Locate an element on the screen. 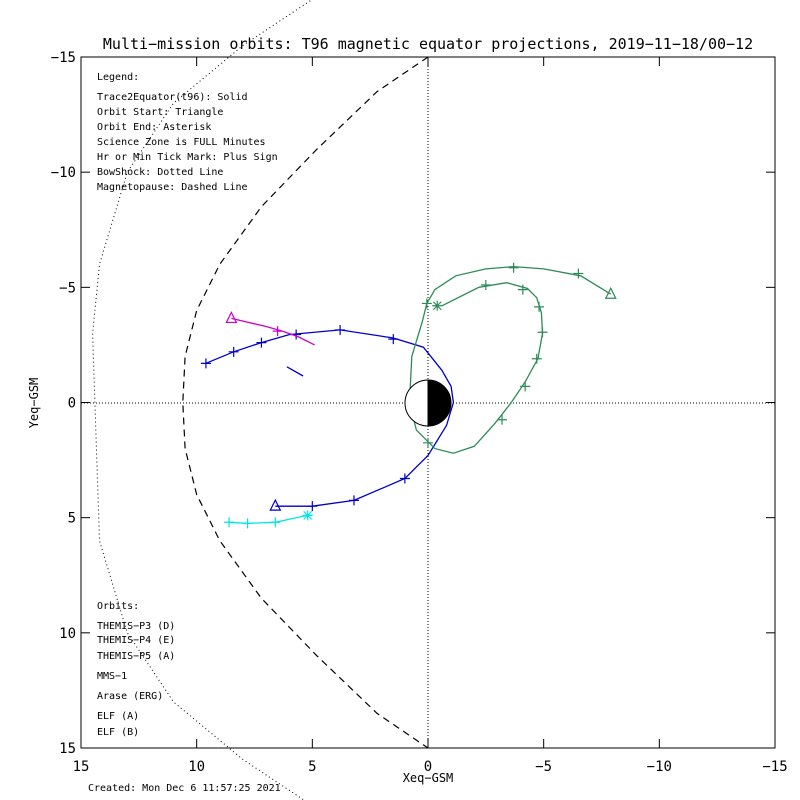 The height and width of the screenshot is (800, 800). x-tick-label: −5 is located at coordinates (543, 767).